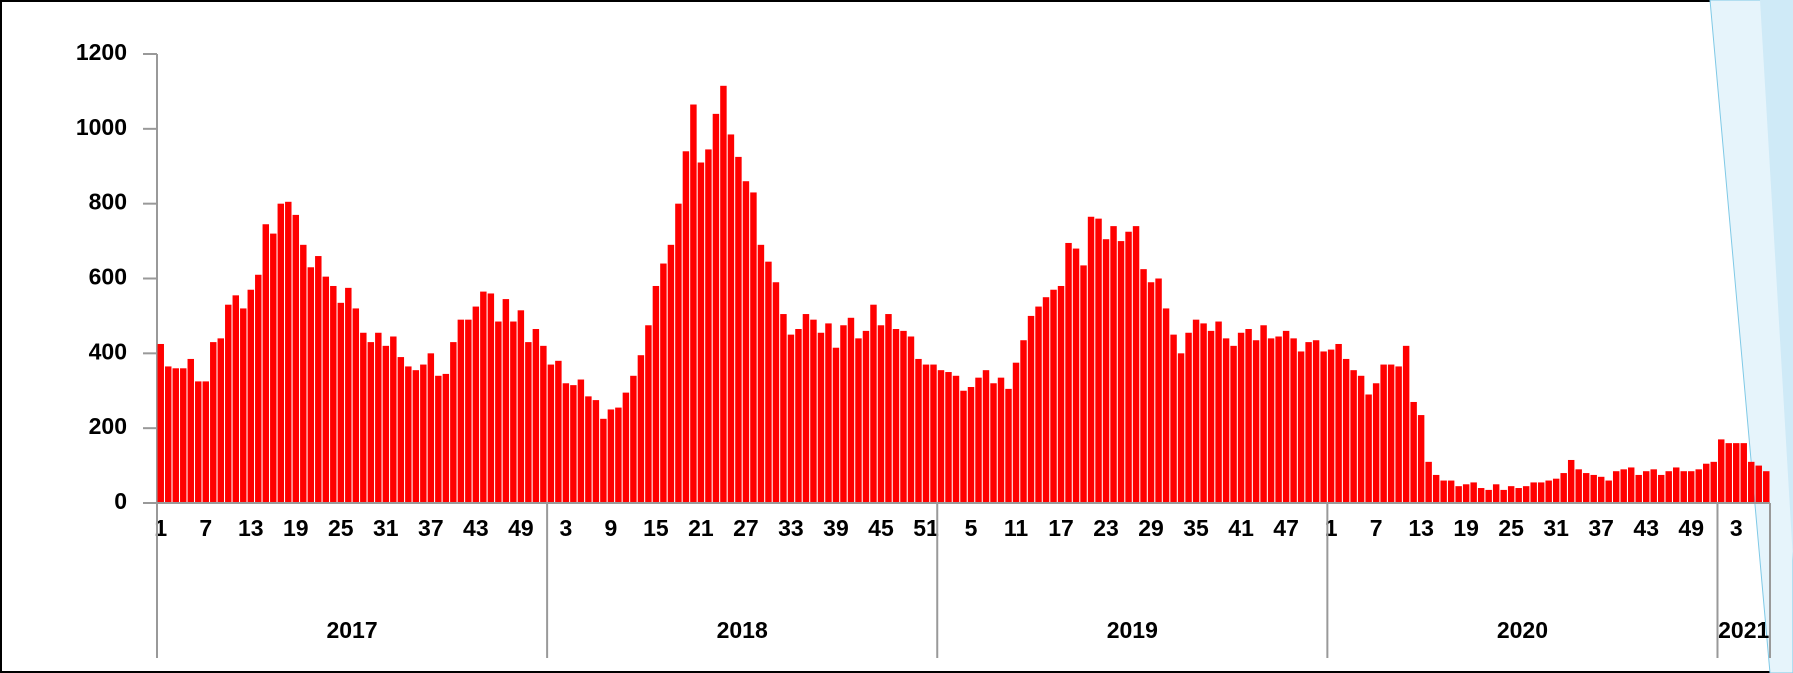 The image size is (1793, 673). I want to click on x-tick-label: 23, so click(1106, 528).